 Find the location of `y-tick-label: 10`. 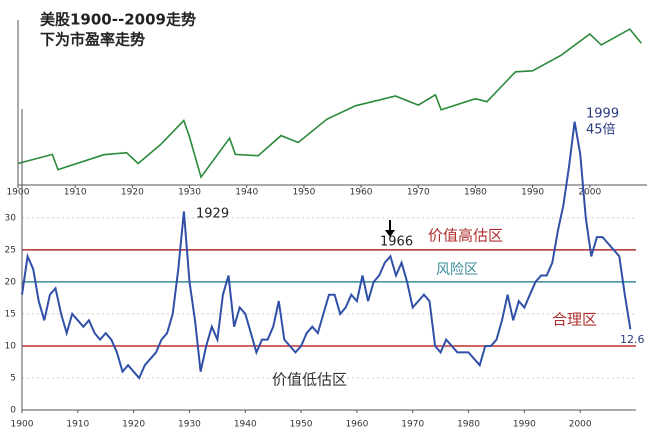

y-tick-label: 10 is located at coordinates (11, 346).